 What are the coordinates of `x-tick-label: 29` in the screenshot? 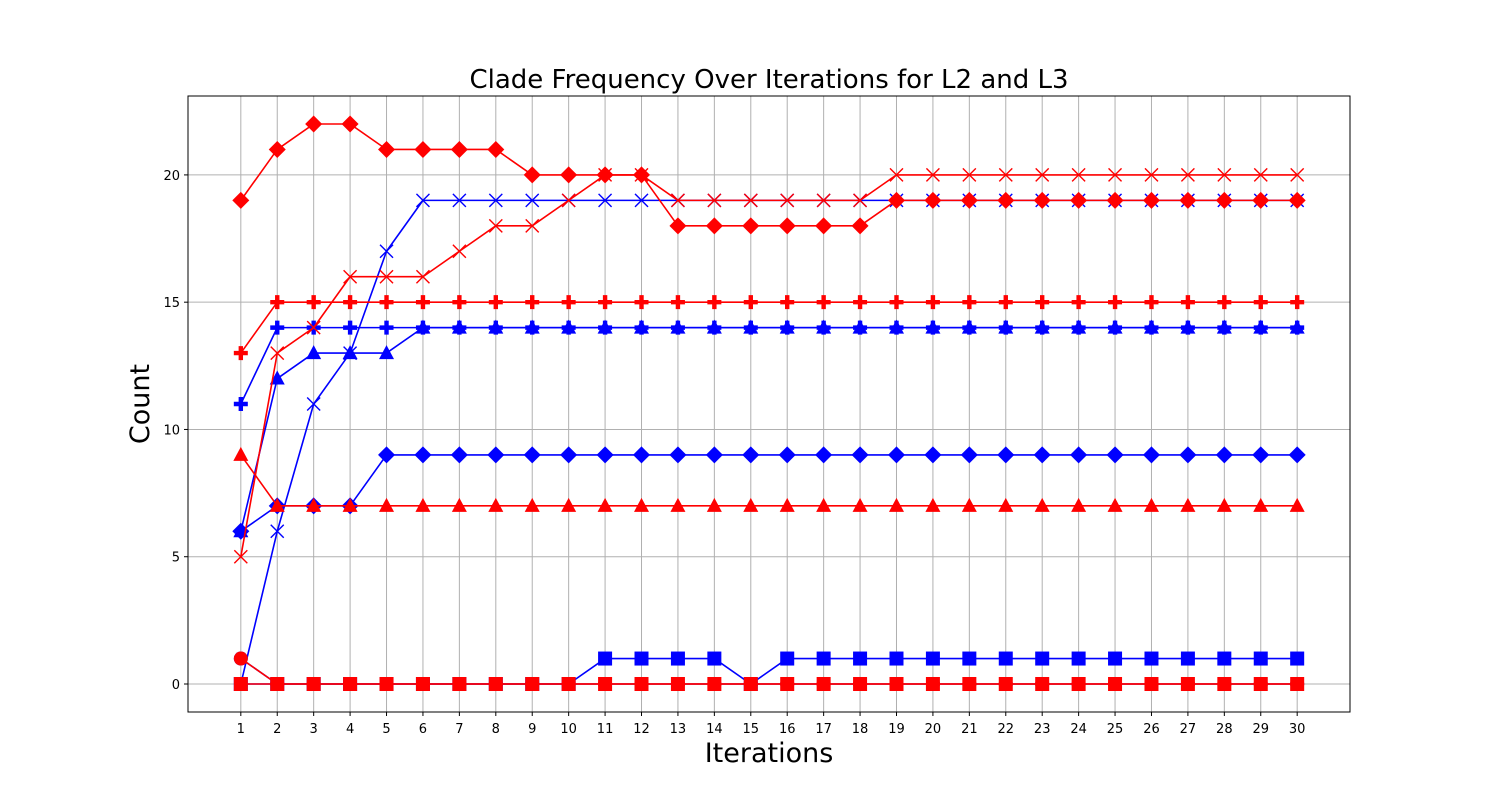 It's located at (1260, 729).